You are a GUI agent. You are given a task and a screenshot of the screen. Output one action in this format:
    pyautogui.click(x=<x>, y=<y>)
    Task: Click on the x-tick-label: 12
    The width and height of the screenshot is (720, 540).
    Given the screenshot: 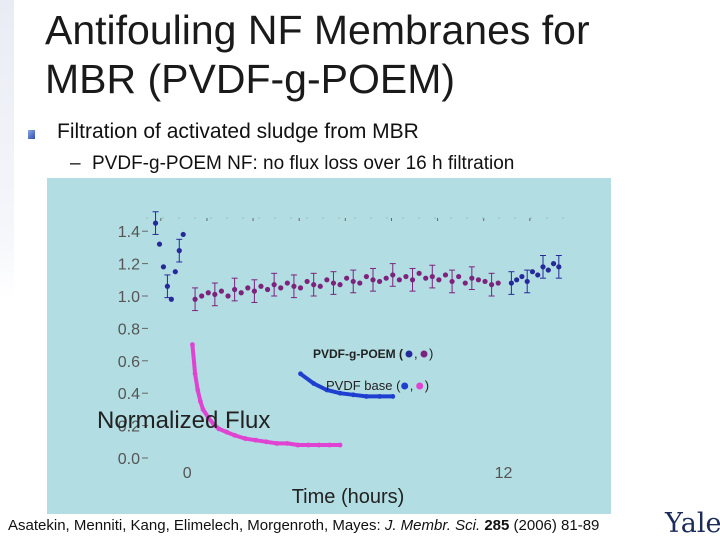 What is the action you would take?
    pyautogui.click(x=504, y=473)
    